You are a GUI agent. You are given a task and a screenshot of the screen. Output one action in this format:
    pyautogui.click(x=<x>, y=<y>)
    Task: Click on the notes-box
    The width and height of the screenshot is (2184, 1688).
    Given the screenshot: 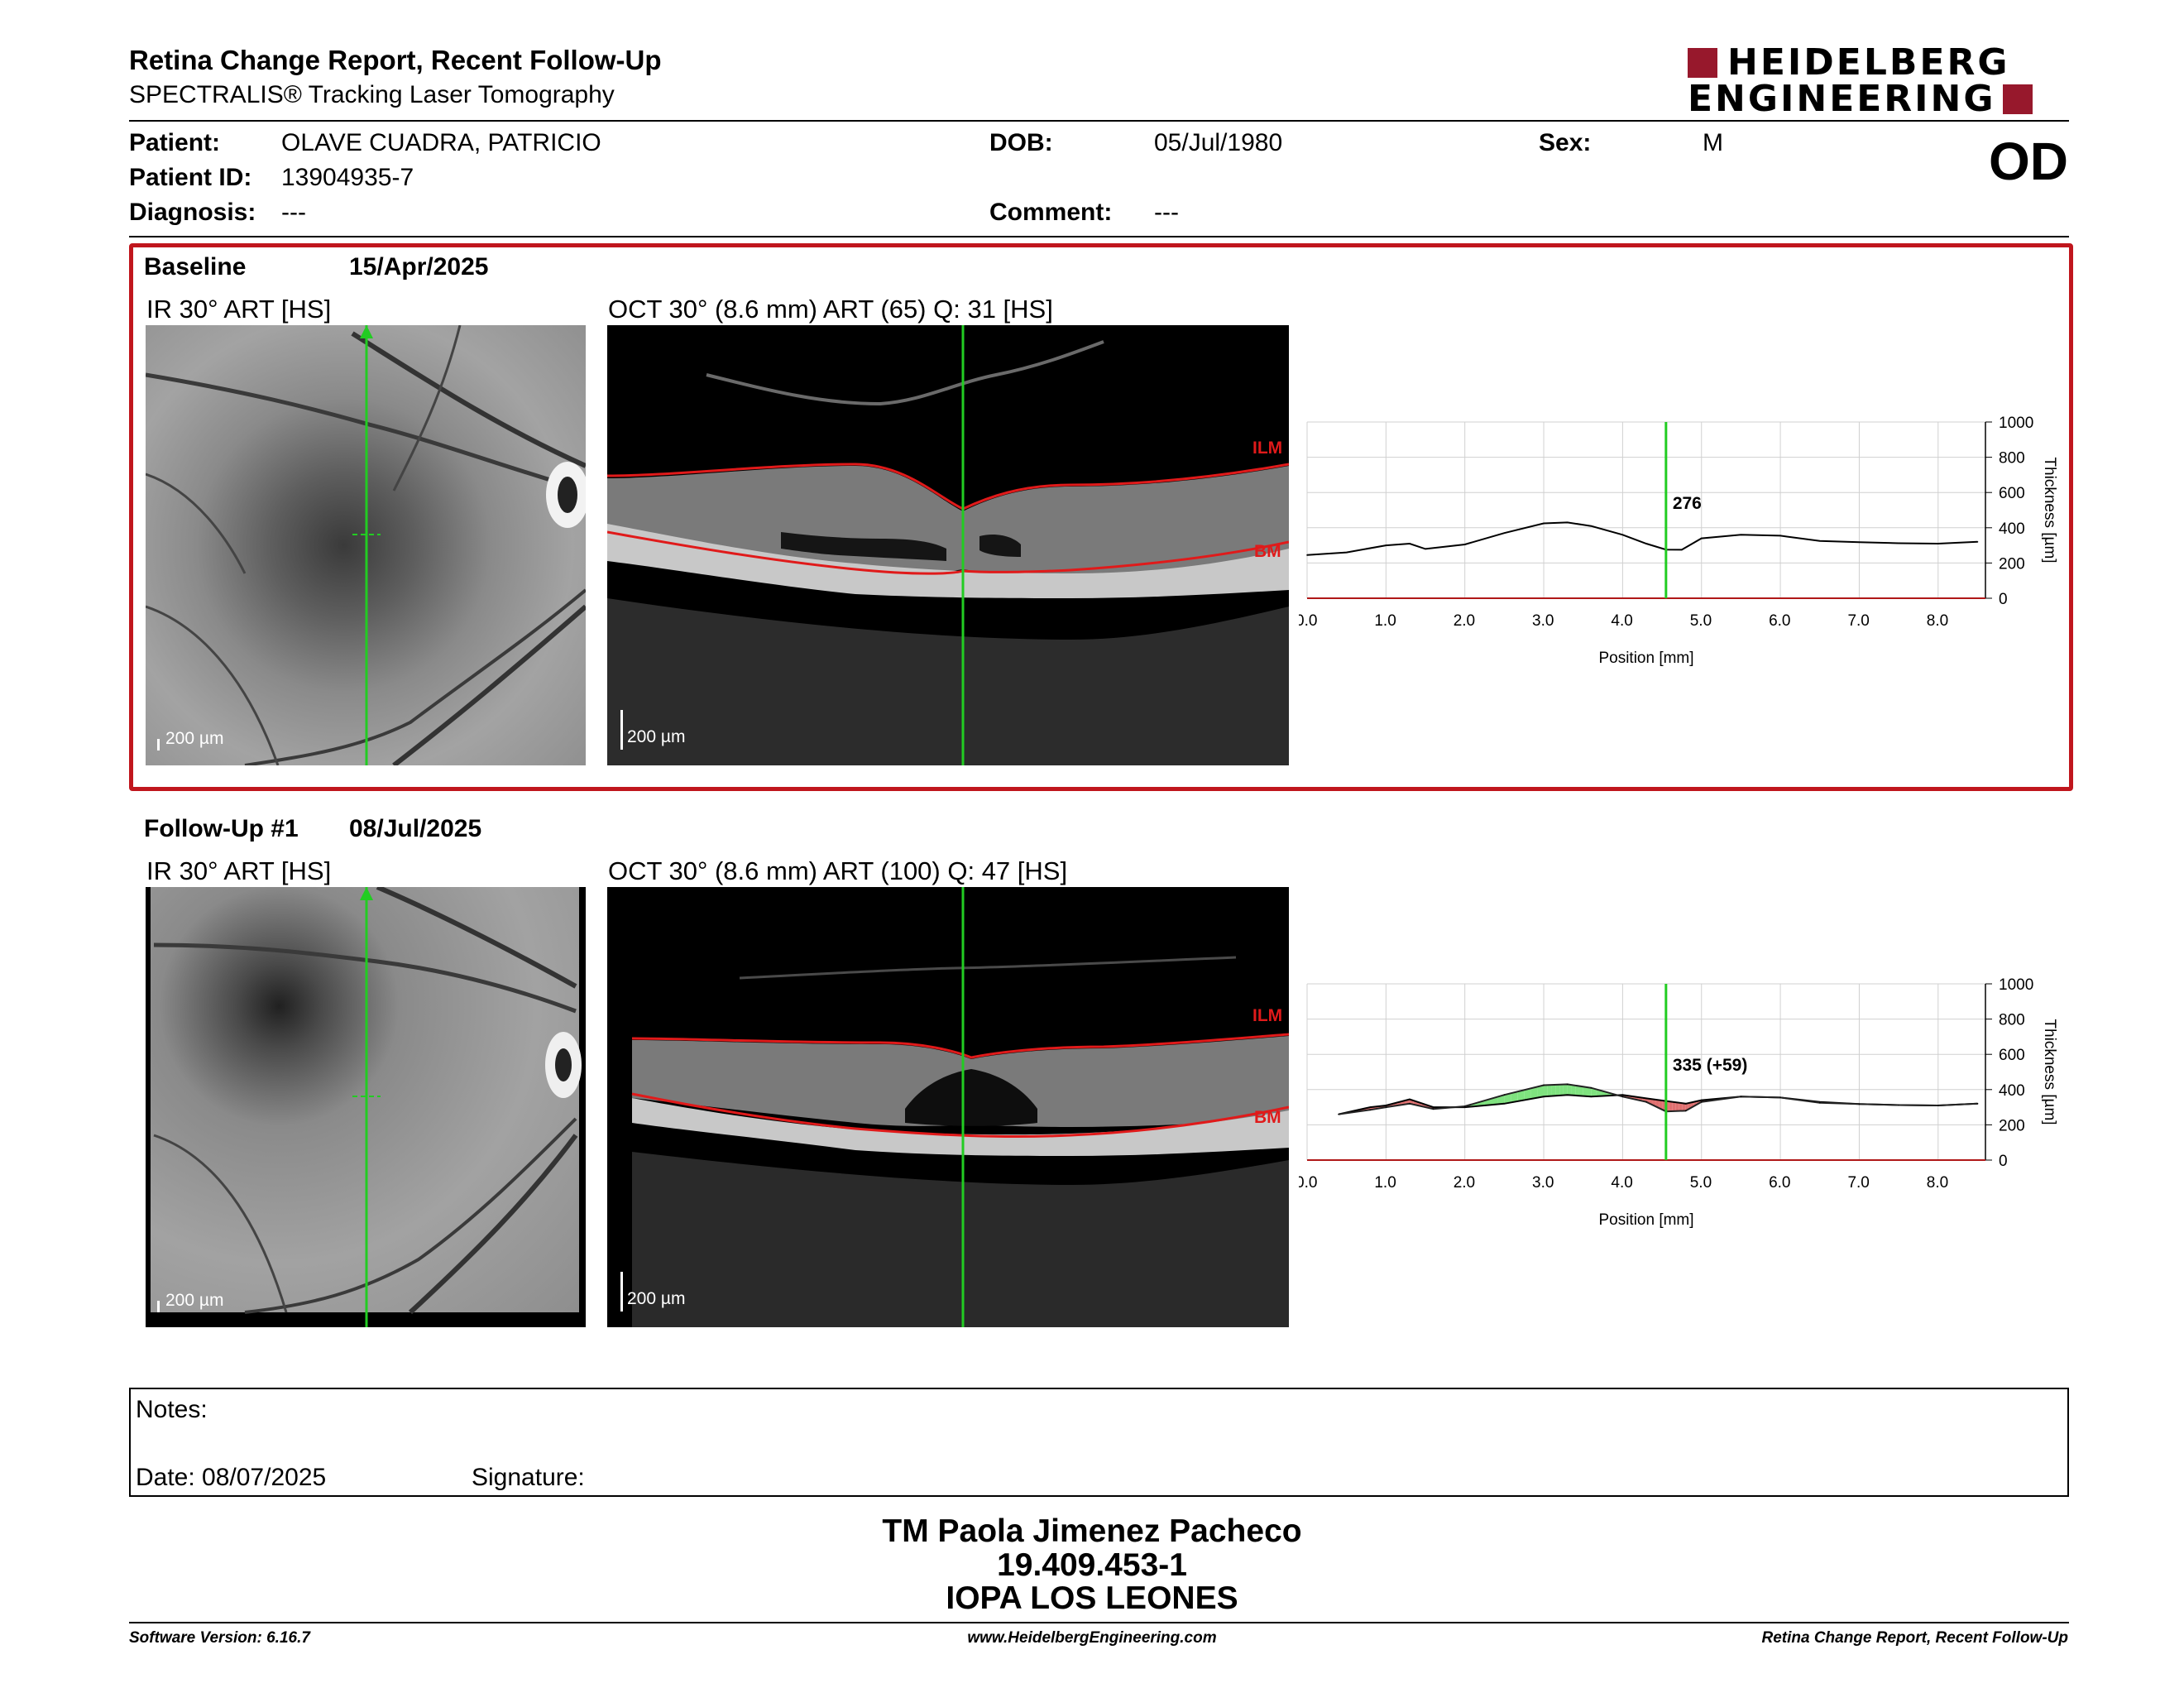 What is the action you would take?
    pyautogui.click(x=1099, y=1442)
    